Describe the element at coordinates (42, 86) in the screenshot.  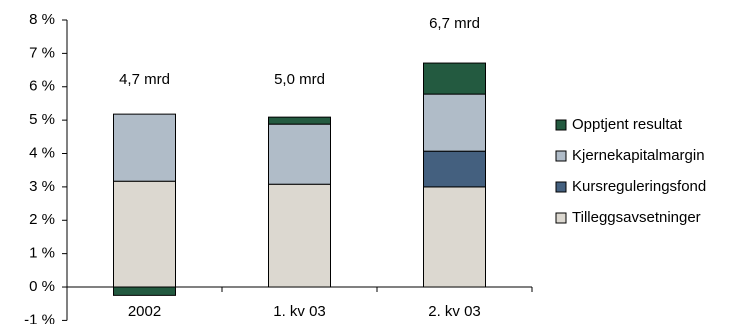
I see `y-tick-label: 6 %` at that location.